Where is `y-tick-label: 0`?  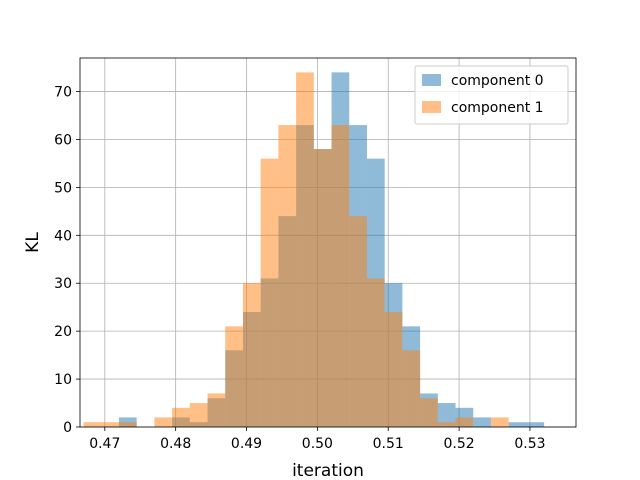
y-tick-label: 0 is located at coordinates (67, 428).